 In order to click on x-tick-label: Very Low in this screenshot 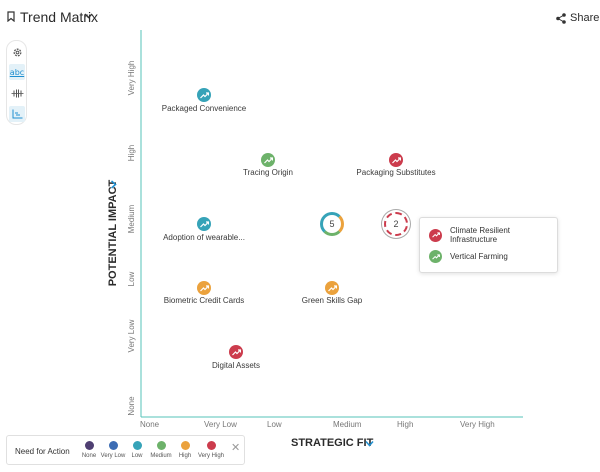, I will do `click(220, 424)`.